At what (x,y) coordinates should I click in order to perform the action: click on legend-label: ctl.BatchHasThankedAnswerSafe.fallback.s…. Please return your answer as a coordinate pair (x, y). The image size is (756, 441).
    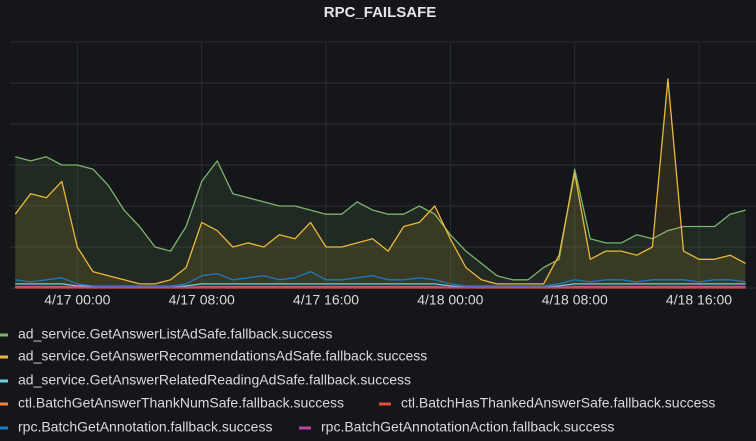
    Looking at the image, I should click on (558, 403).